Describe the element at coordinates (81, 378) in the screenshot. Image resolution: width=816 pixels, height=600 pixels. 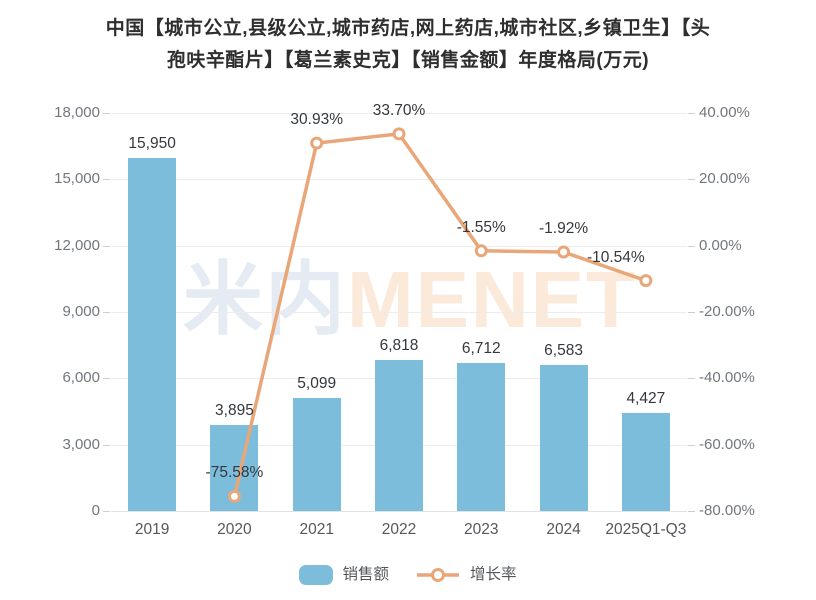
I see `left-axis-tick-label: 6,000` at that location.